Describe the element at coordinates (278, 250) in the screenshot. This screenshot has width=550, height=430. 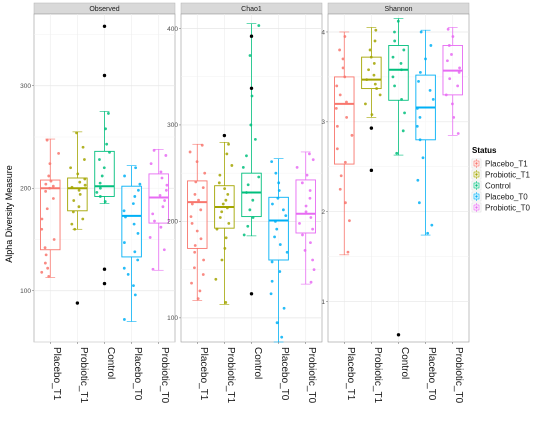
I see `box-placebo-t0` at that location.